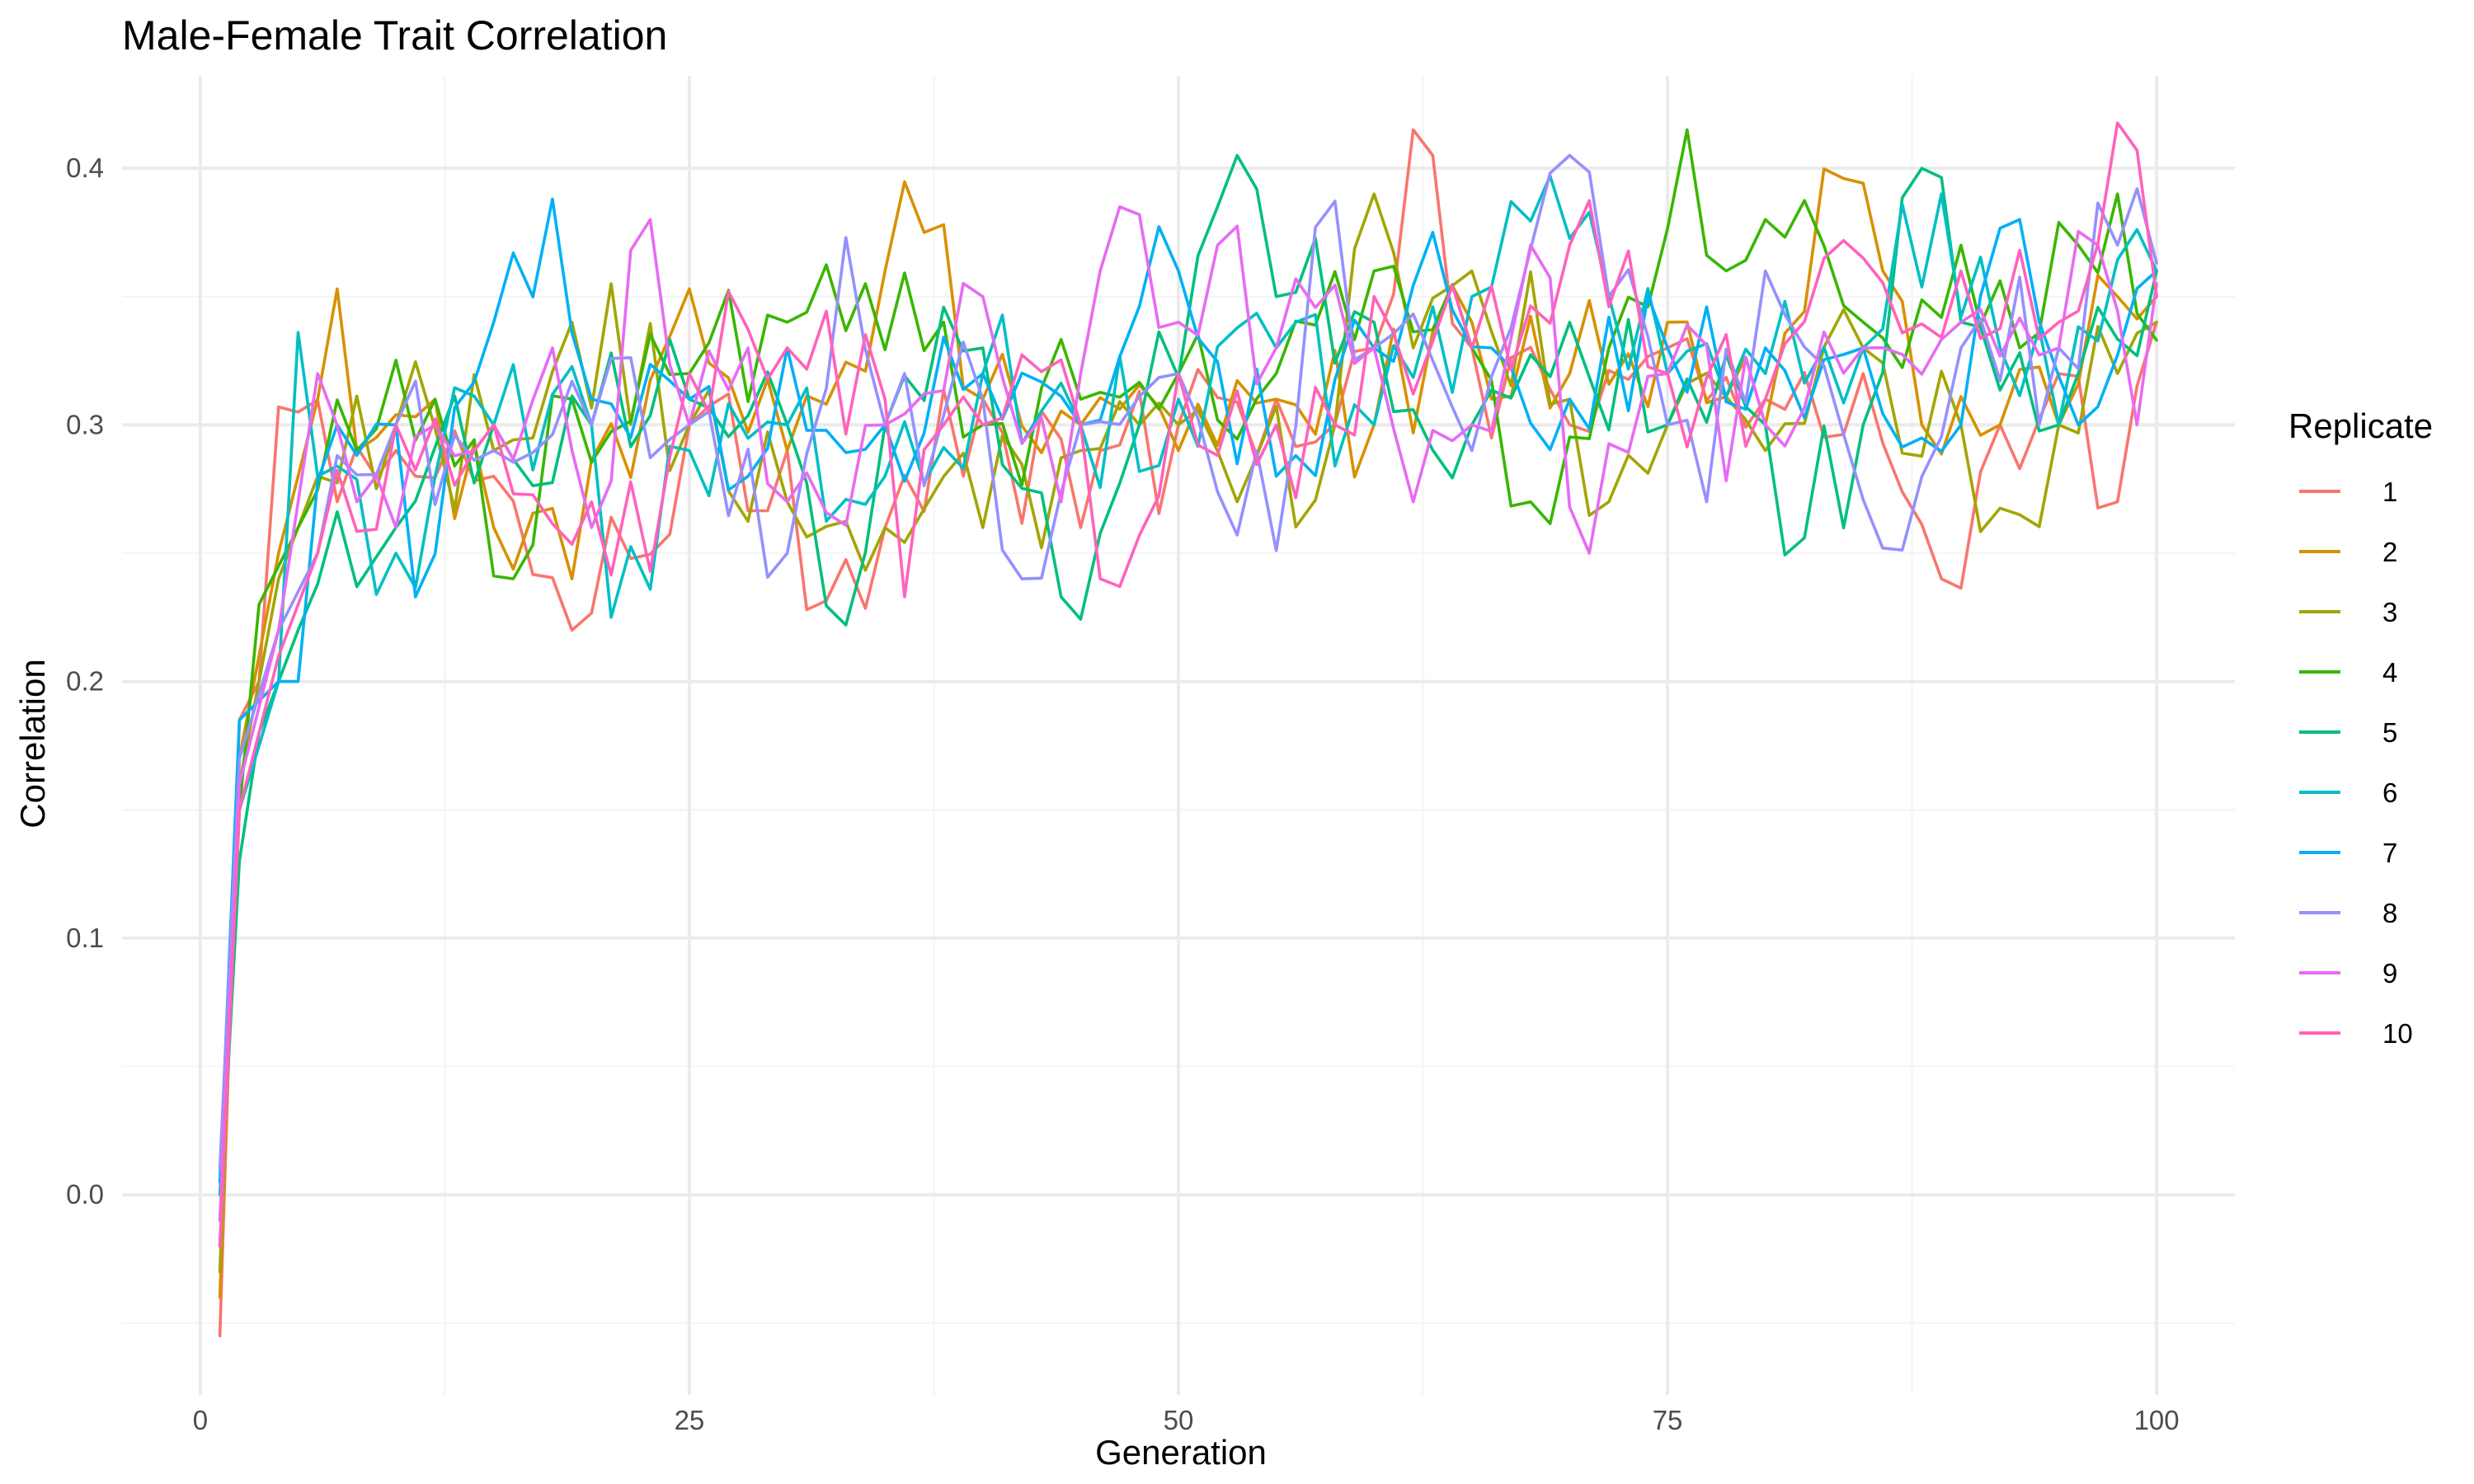 The width and height of the screenshot is (2474, 1484). I want to click on legend-item: 8, so click(2348, 913).